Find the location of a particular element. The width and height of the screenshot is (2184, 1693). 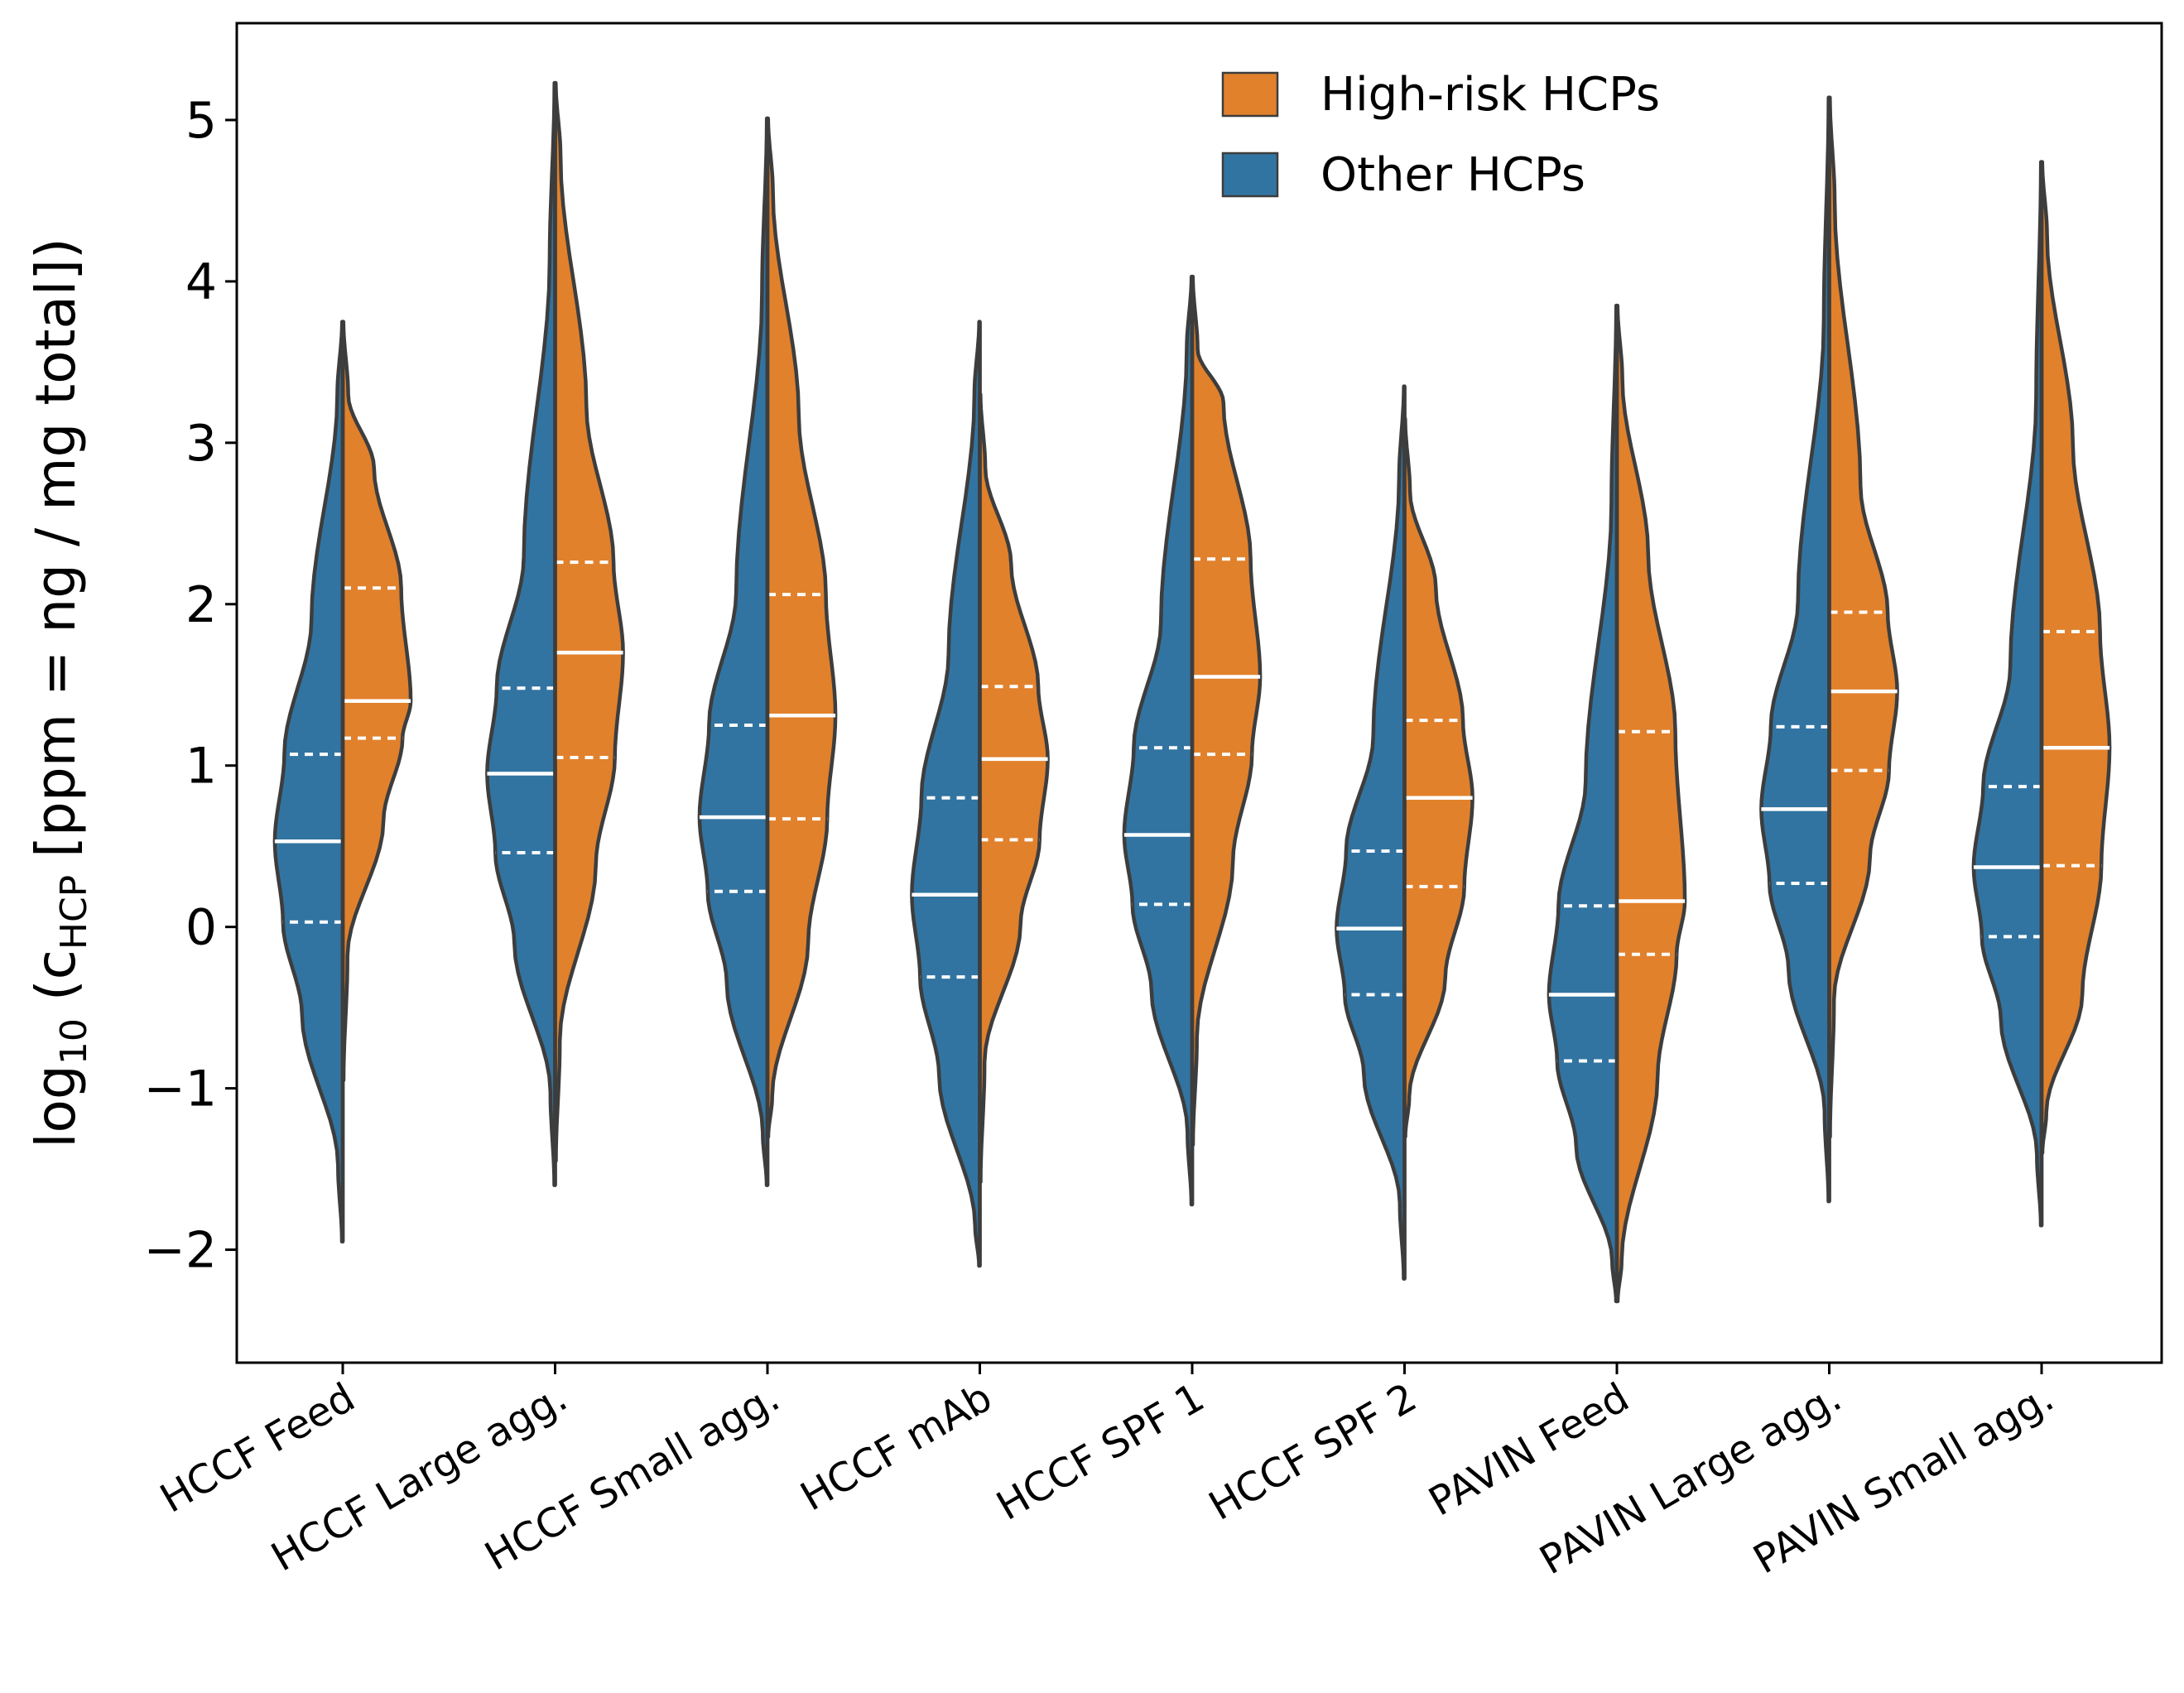

y-tick-label: 4 is located at coordinates (201, 282).